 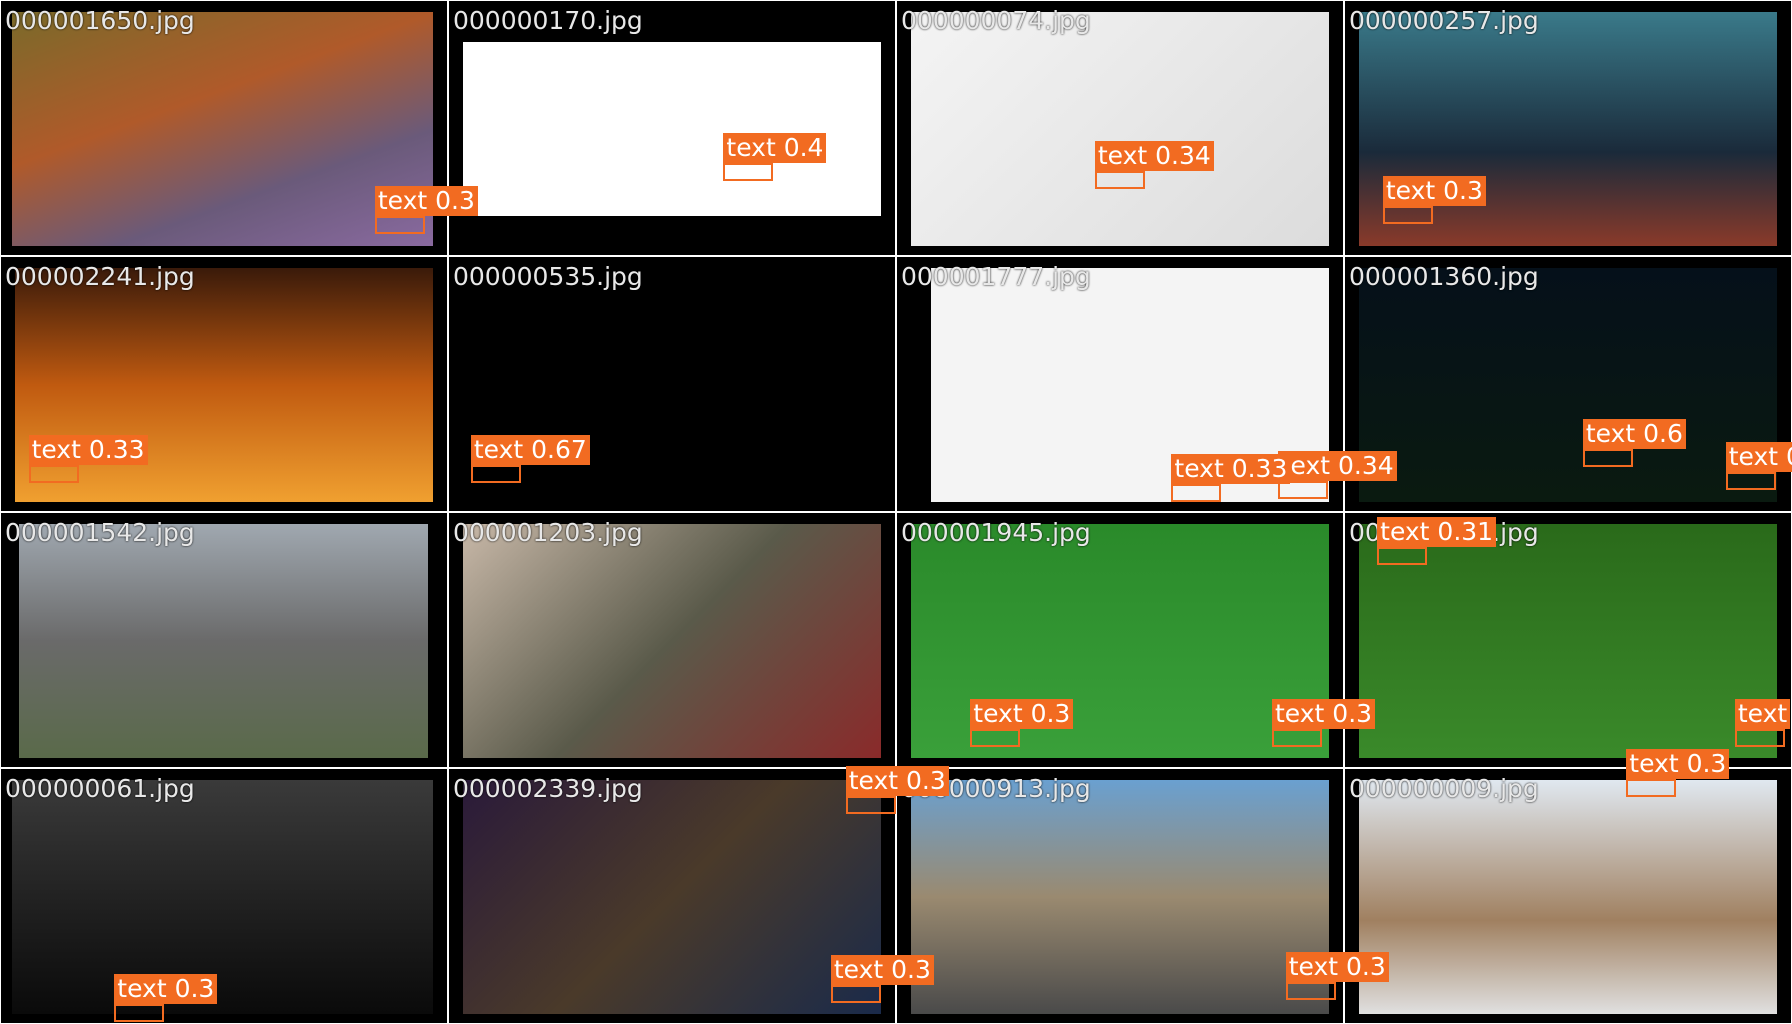 I want to click on grid-cell: 000000074.jpg, so click(x=1120, y=128).